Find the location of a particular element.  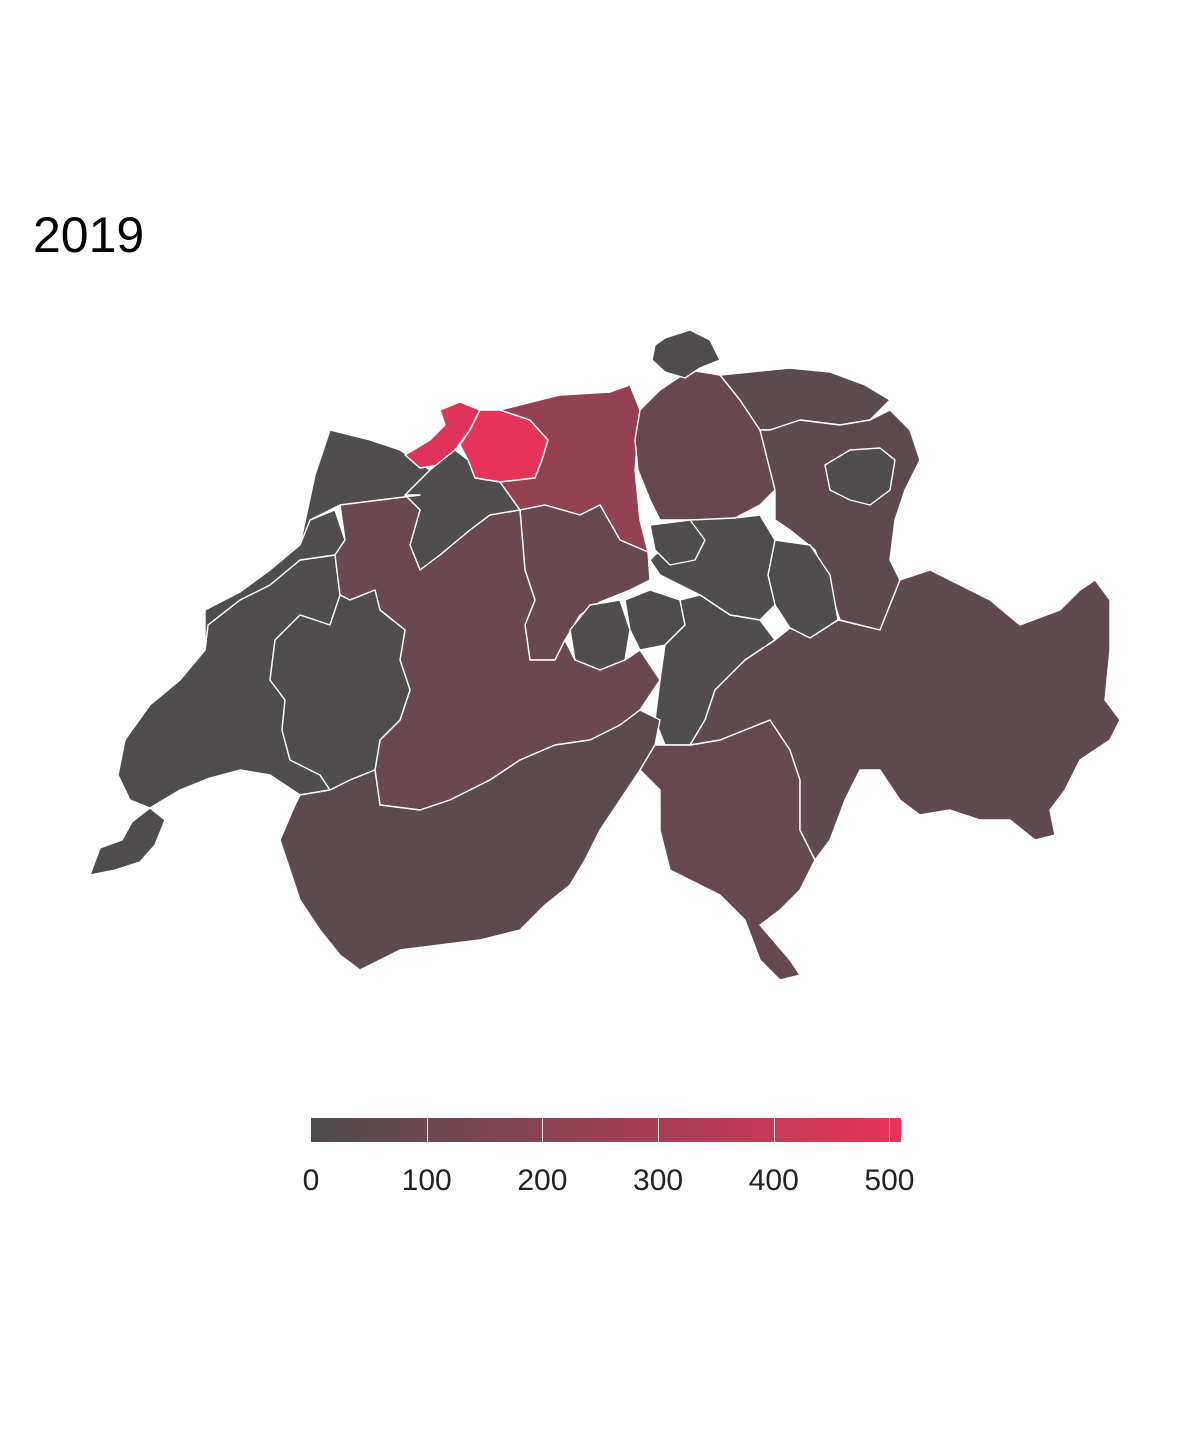

region-valais is located at coordinates (470, 840).